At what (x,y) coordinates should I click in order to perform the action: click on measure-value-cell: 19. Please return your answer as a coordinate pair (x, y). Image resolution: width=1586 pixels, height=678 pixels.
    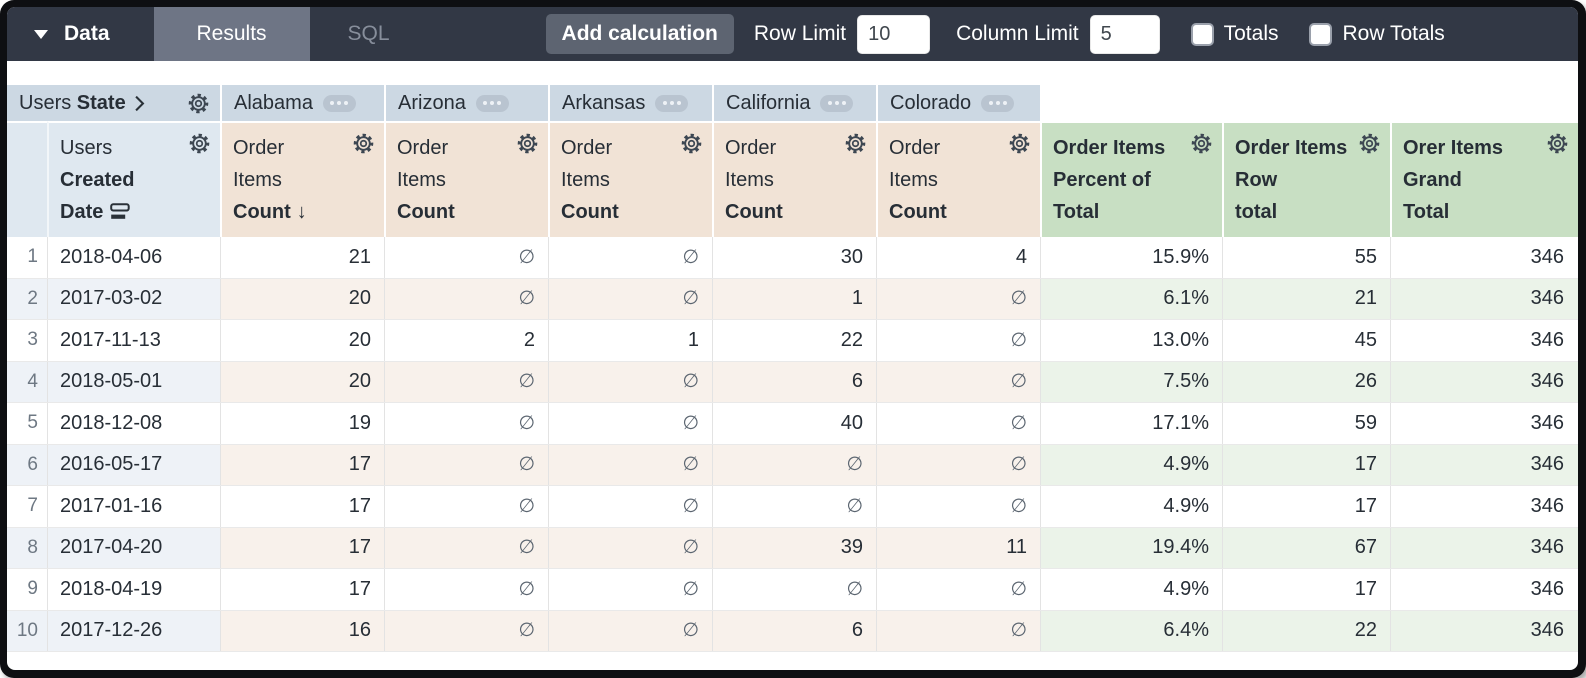
    Looking at the image, I should click on (302, 423).